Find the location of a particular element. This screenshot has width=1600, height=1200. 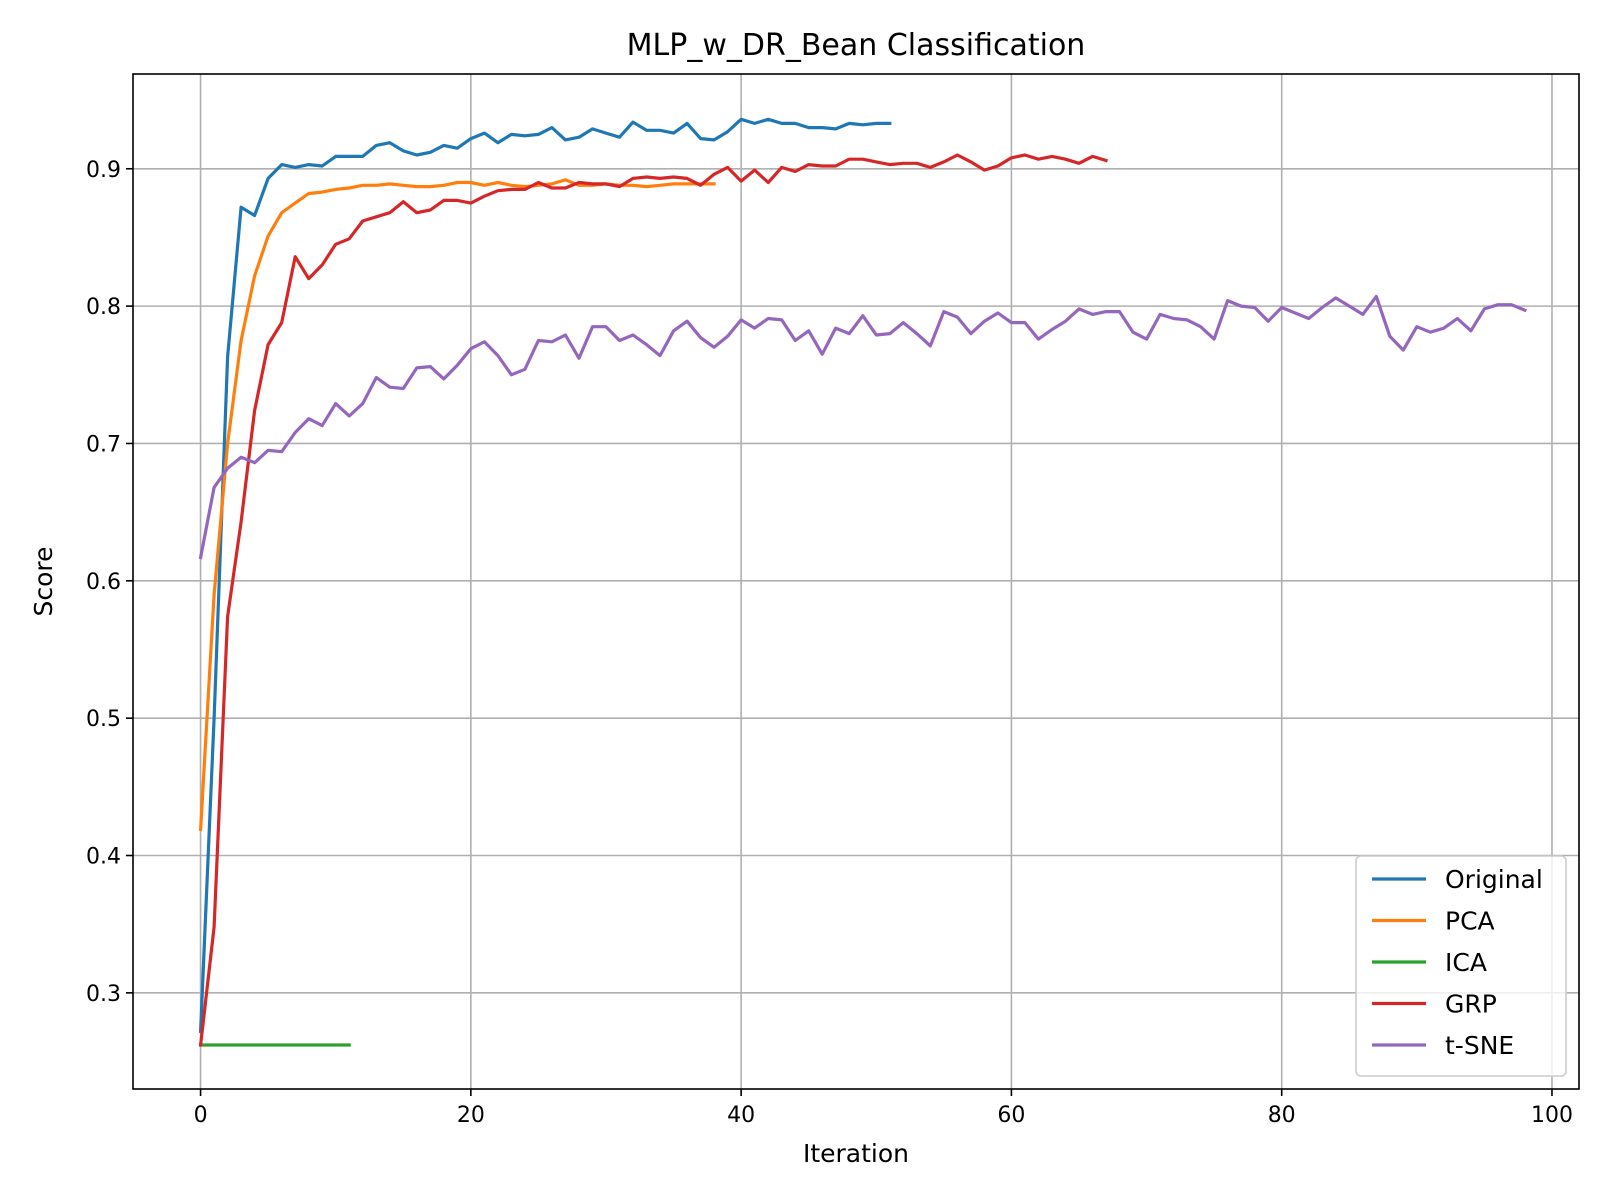

legend-frame is located at coordinates (1461, 966).